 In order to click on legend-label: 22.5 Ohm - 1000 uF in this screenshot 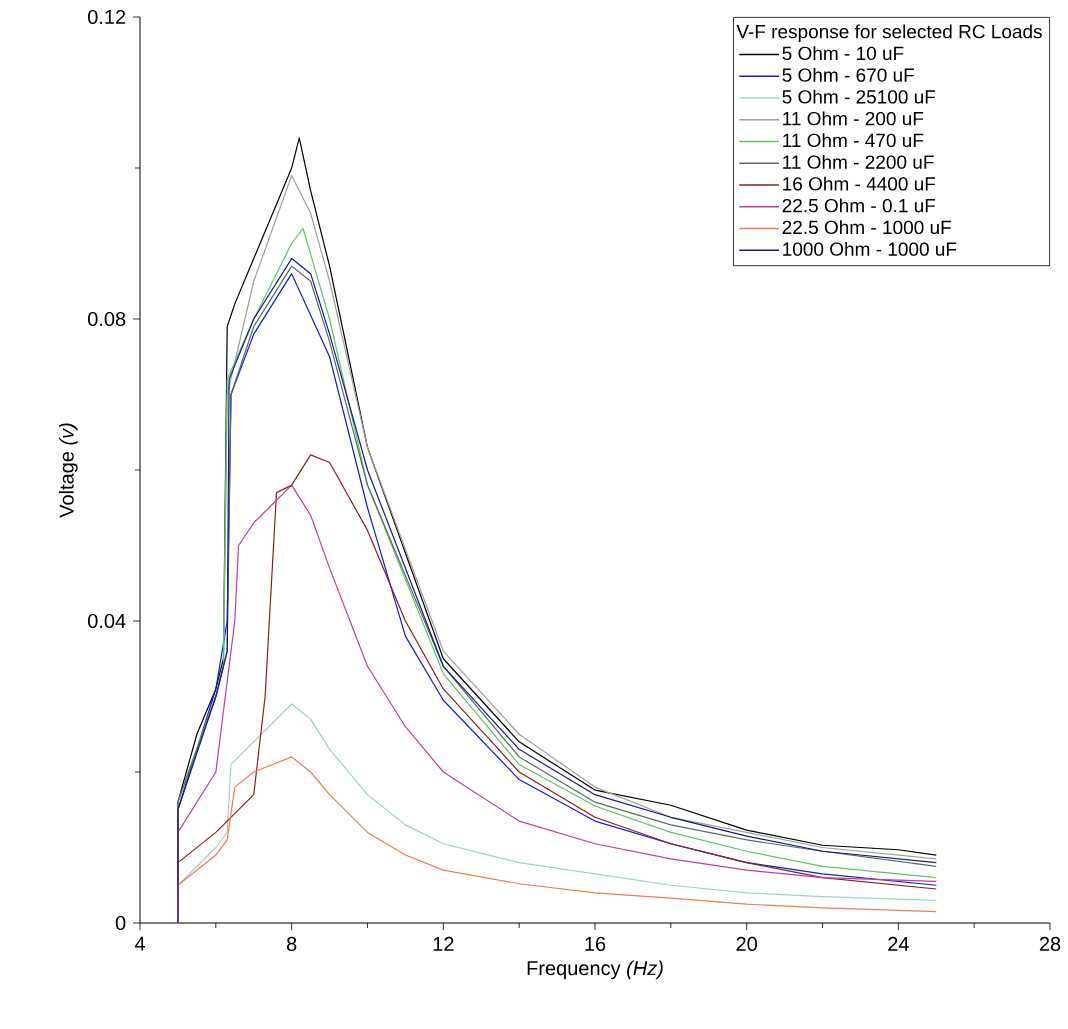, I will do `click(866, 227)`.